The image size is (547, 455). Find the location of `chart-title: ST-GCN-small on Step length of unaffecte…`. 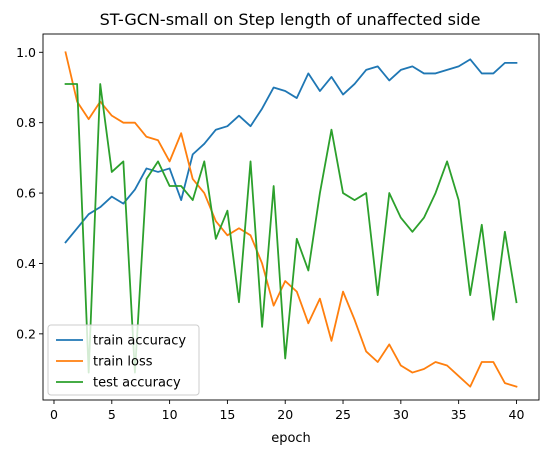

chart-title: ST-GCN-small on Step length of unaffecte… is located at coordinates (290, 19).